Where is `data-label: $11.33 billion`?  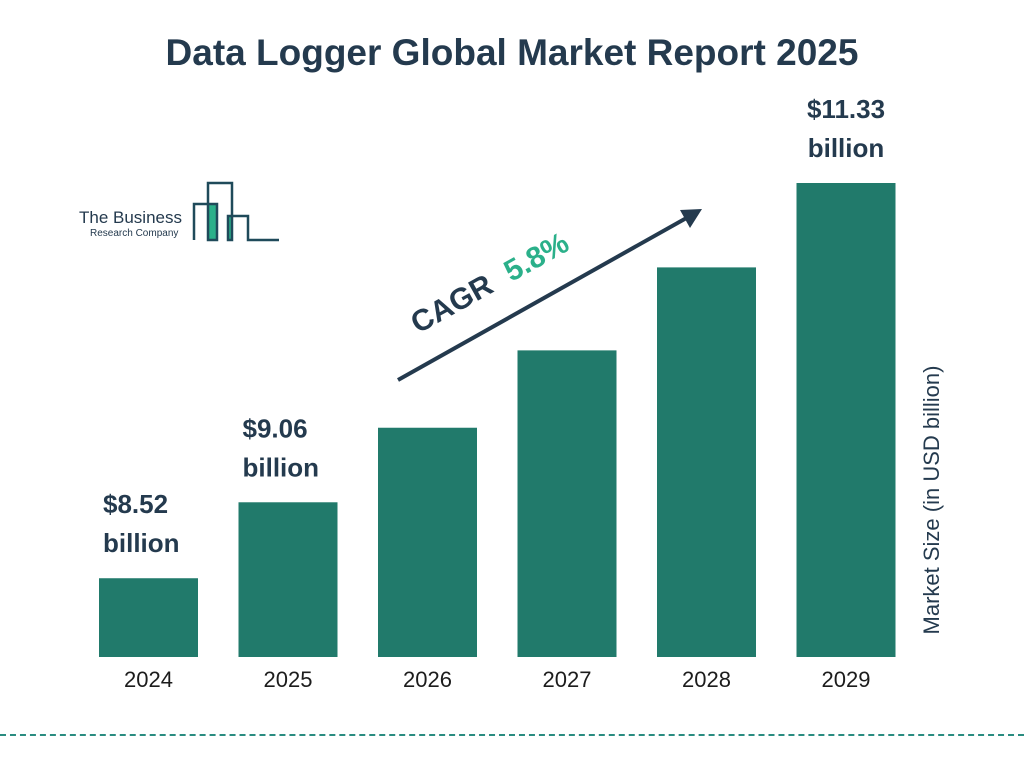
data-label: $11.33 billion is located at coordinates (846, 128).